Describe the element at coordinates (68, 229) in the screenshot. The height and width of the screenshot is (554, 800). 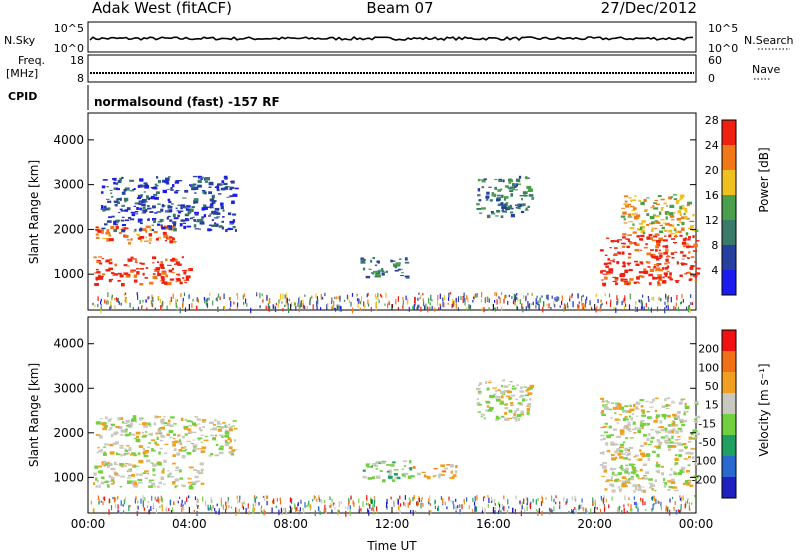
I see `power-ytick-label: 2000` at that location.